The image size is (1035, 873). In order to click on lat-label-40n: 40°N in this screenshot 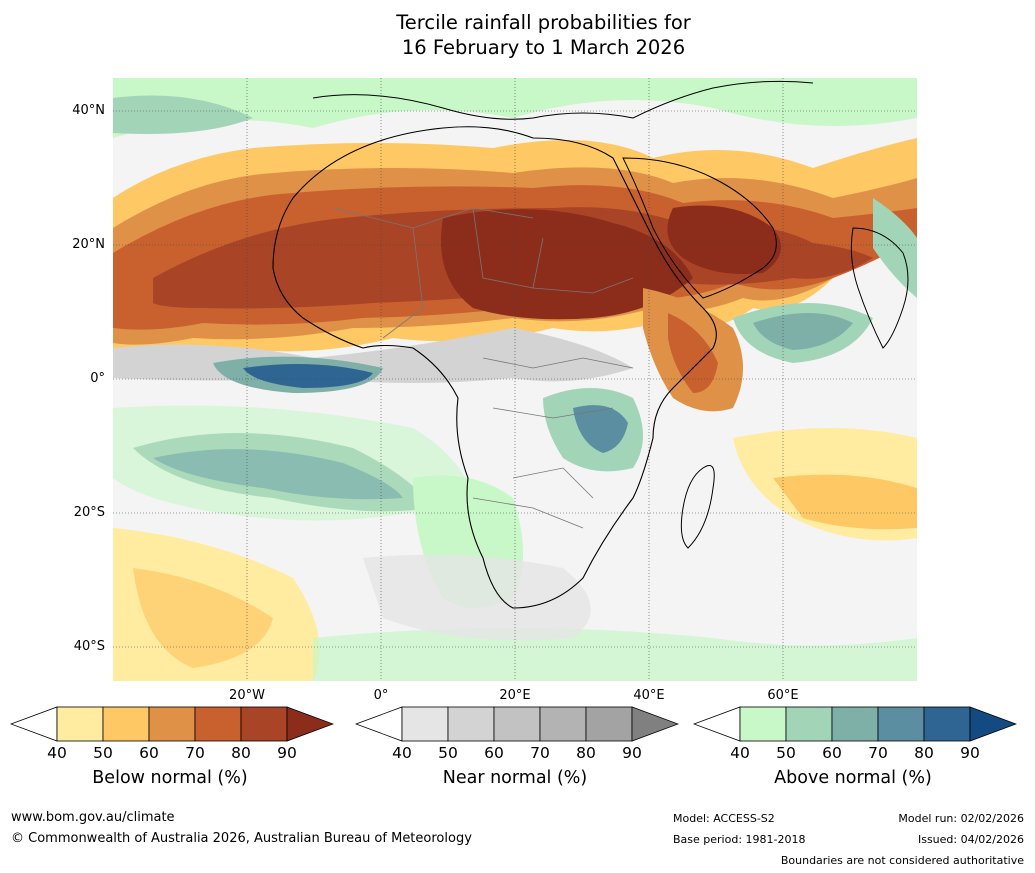, I will do `click(88, 110)`.